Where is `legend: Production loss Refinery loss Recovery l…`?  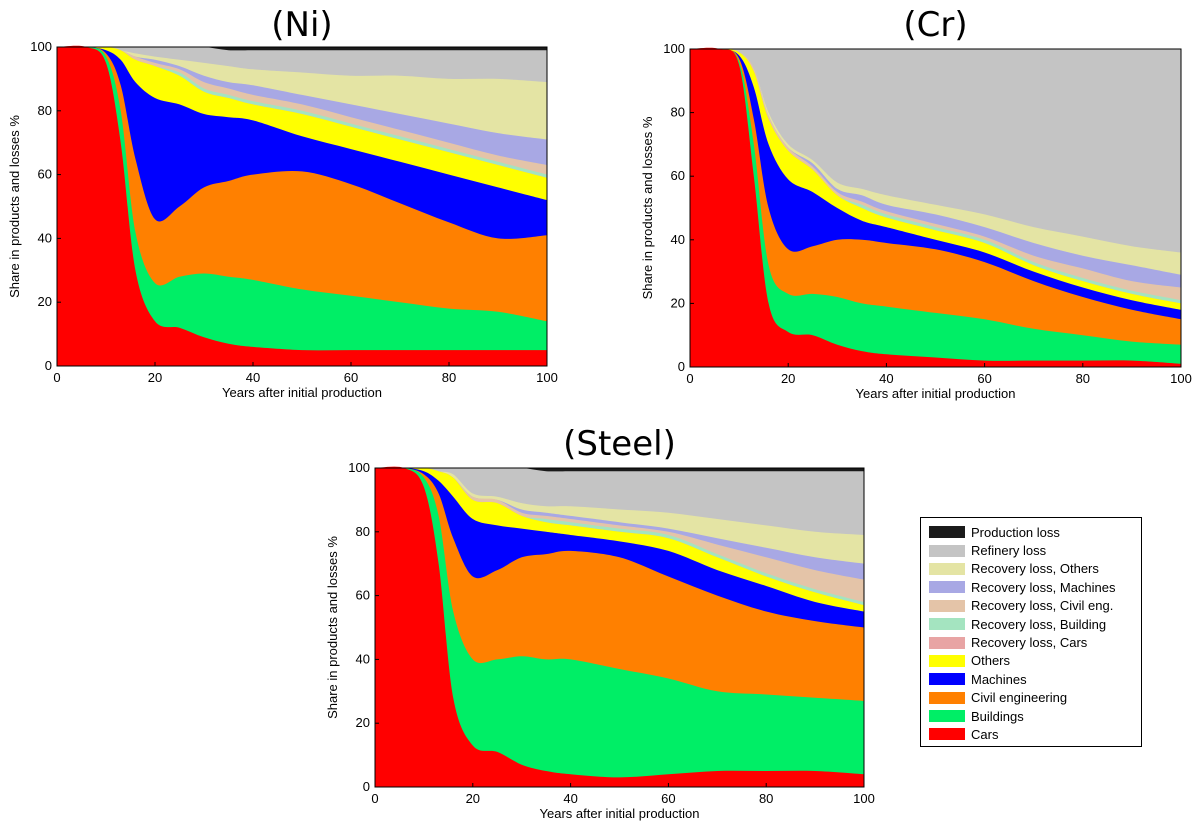
legend: Production loss Refinery loss Recovery l… is located at coordinates (1031, 632).